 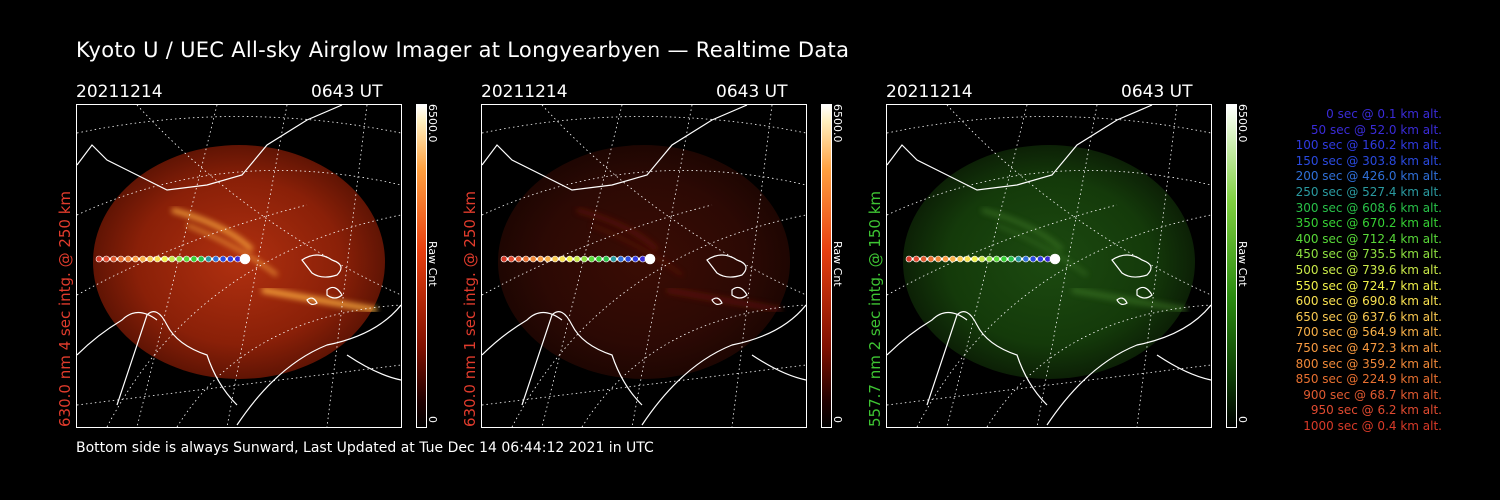 I want to click on legend-item: 150 sec @ 303.8 km alt., so click(x=1368, y=160).